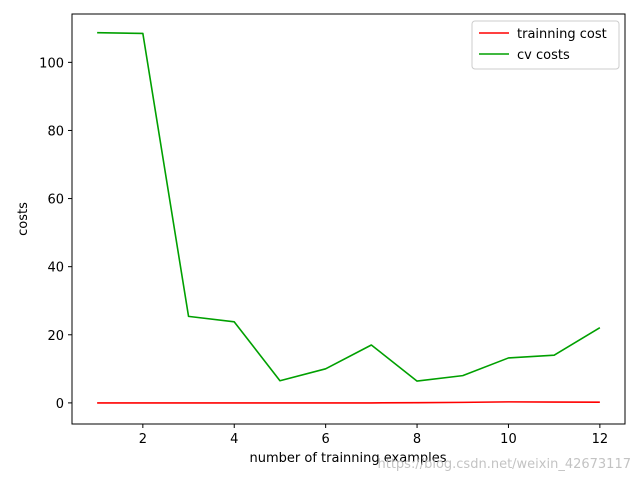 The width and height of the screenshot is (640, 480). Describe the element at coordinates (55, 336) in the screenshot. I see `y-tick-label: 20` at that location.